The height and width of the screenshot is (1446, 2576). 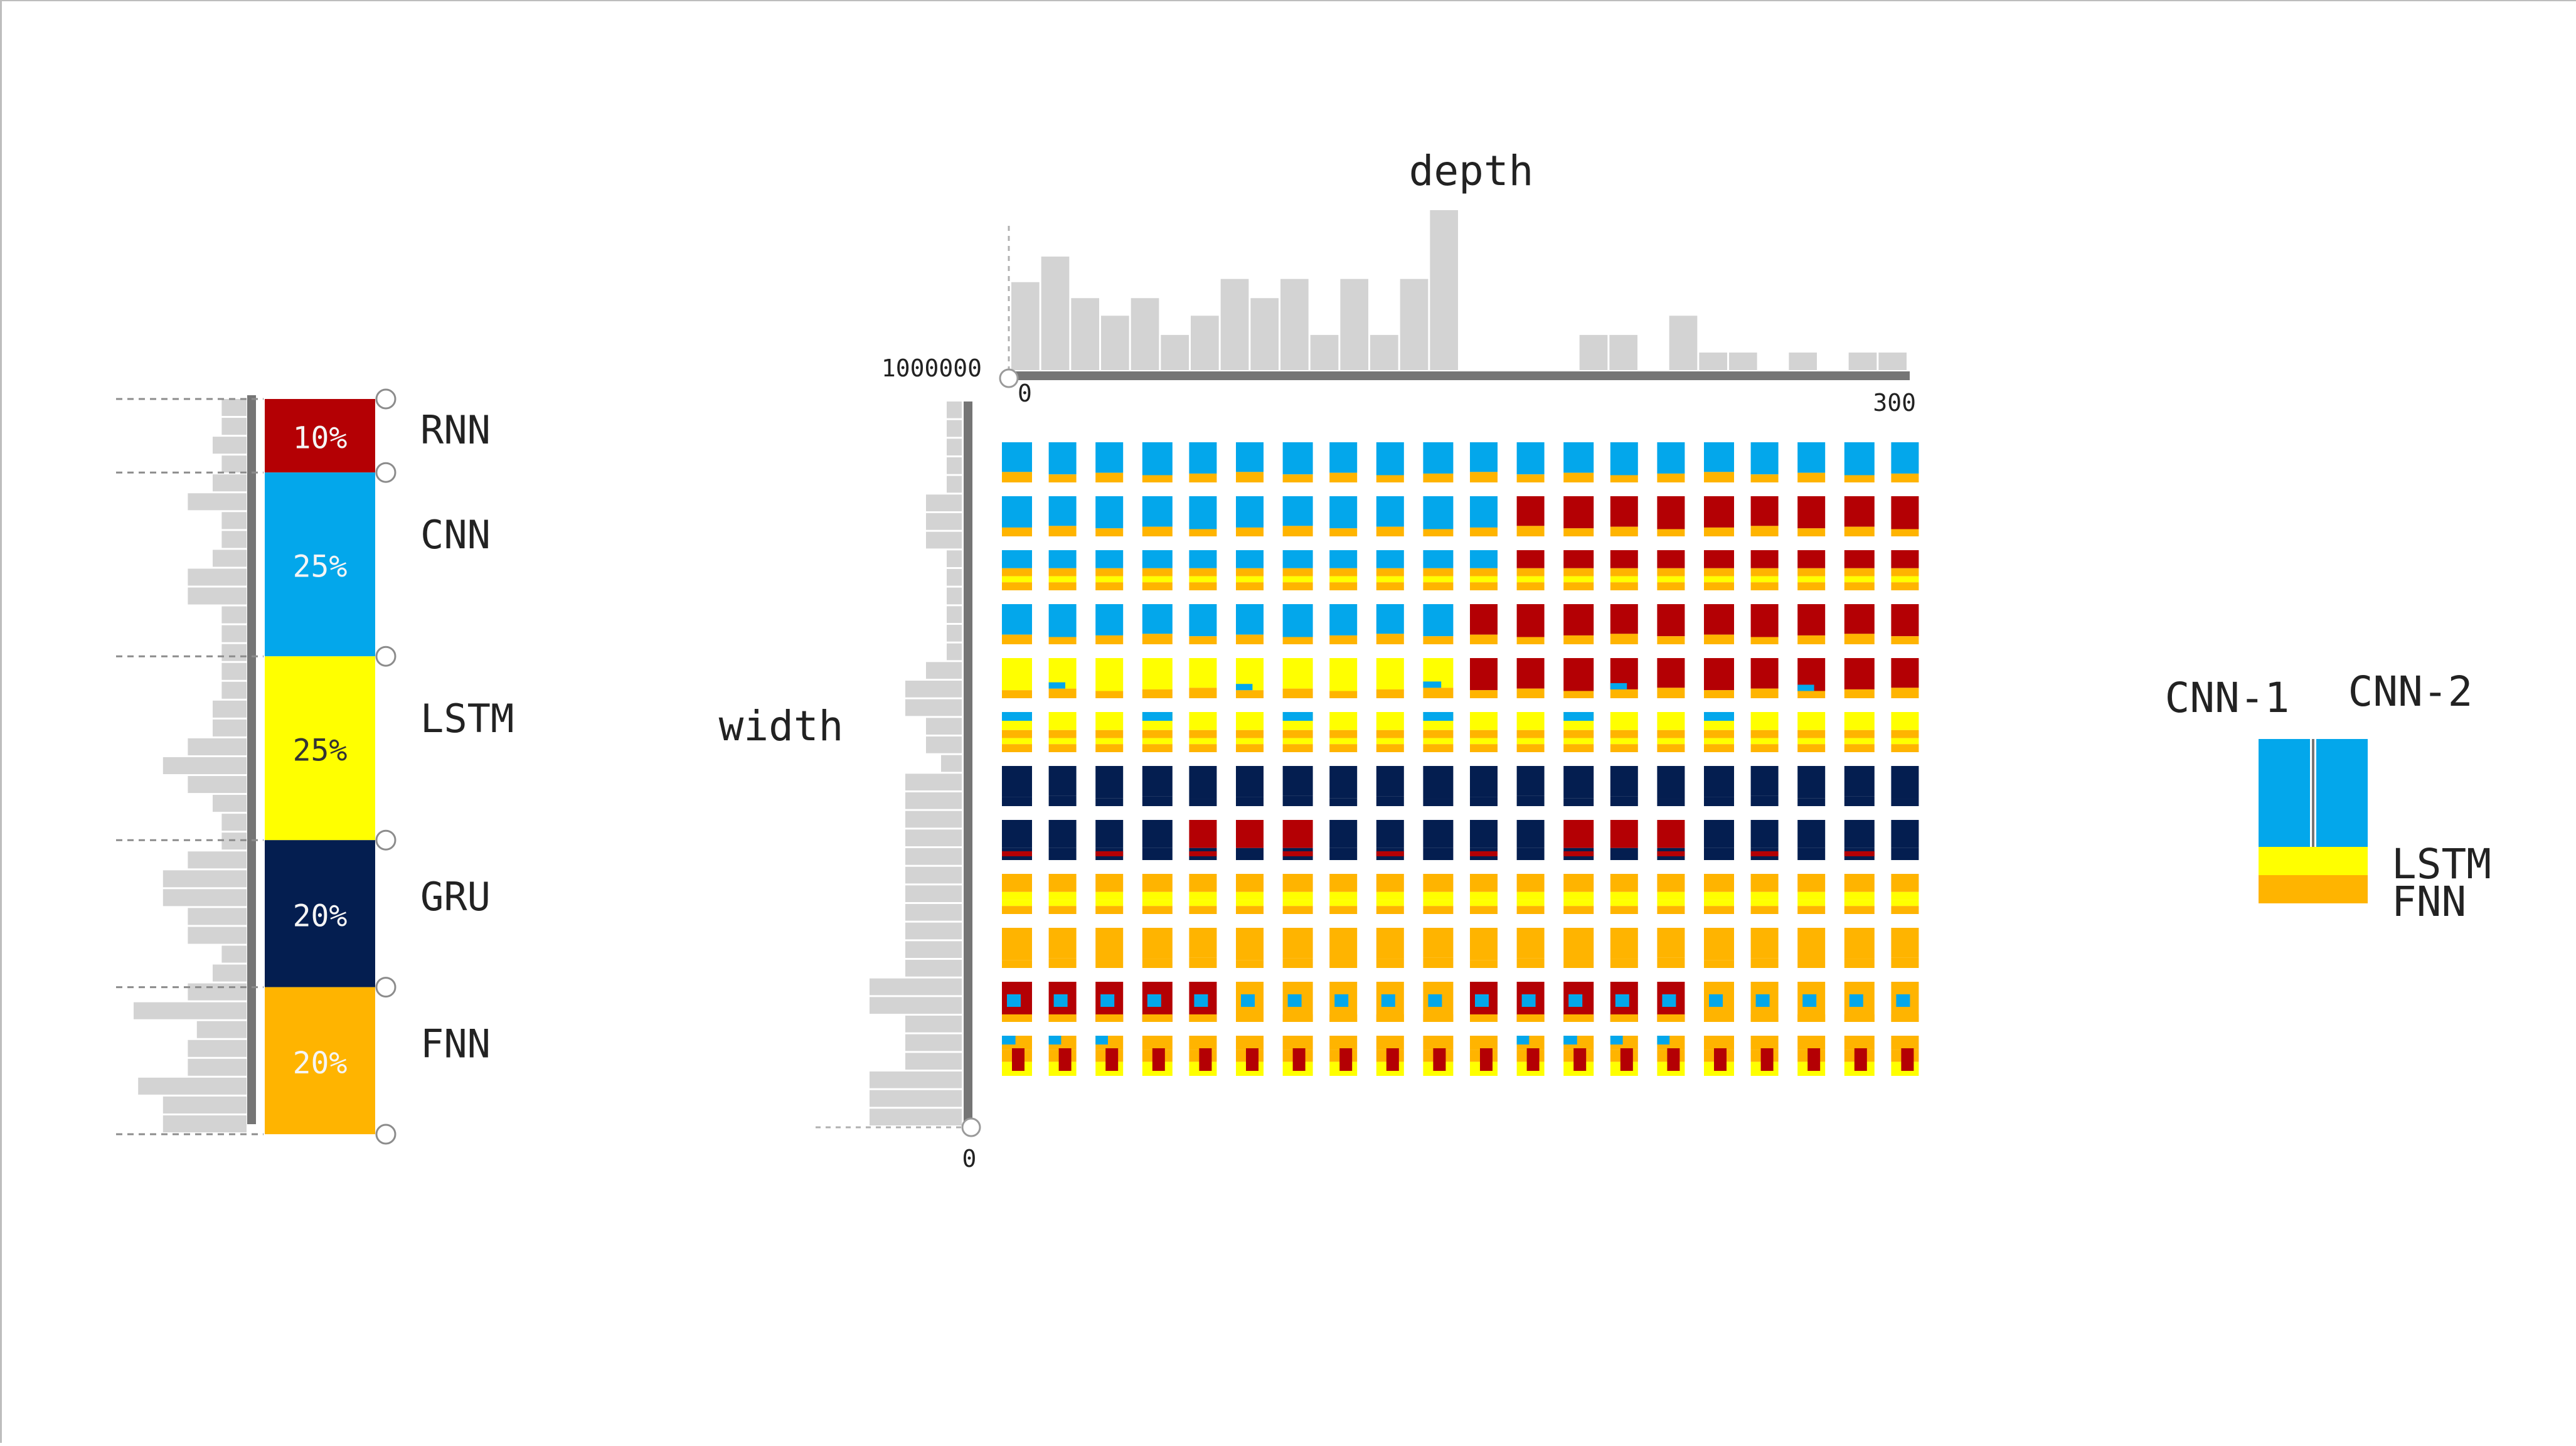 I want to click on depth-range-handle, so click(x=1009, y=378).